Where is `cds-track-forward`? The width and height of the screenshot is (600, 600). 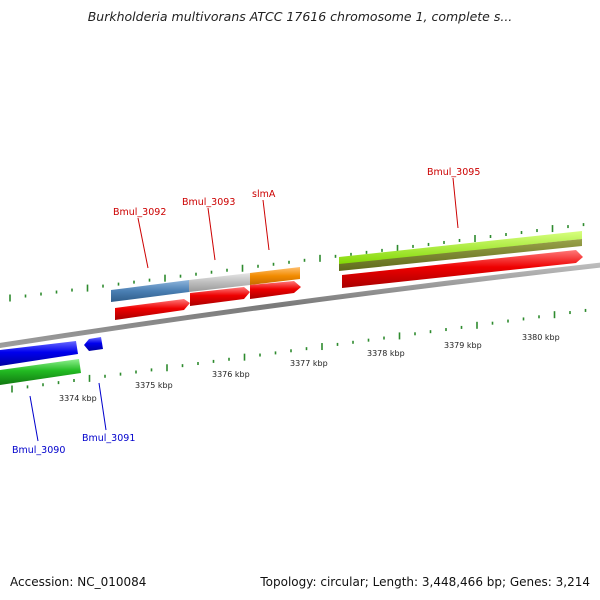 cds-track-forward is located at coordinates (349, 285).